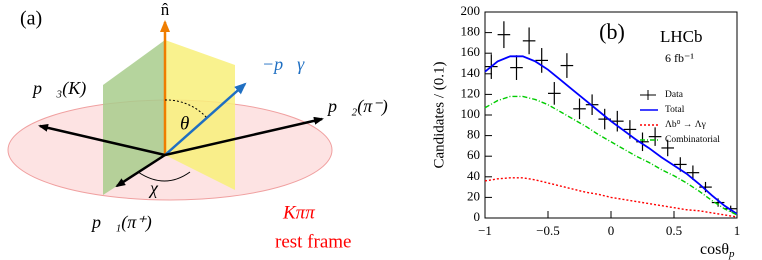  What do you see at coordinates (679, 58) in the screenshot?
I see `annotation: 6 fb⁻¹` at bounding box center [679, 58].